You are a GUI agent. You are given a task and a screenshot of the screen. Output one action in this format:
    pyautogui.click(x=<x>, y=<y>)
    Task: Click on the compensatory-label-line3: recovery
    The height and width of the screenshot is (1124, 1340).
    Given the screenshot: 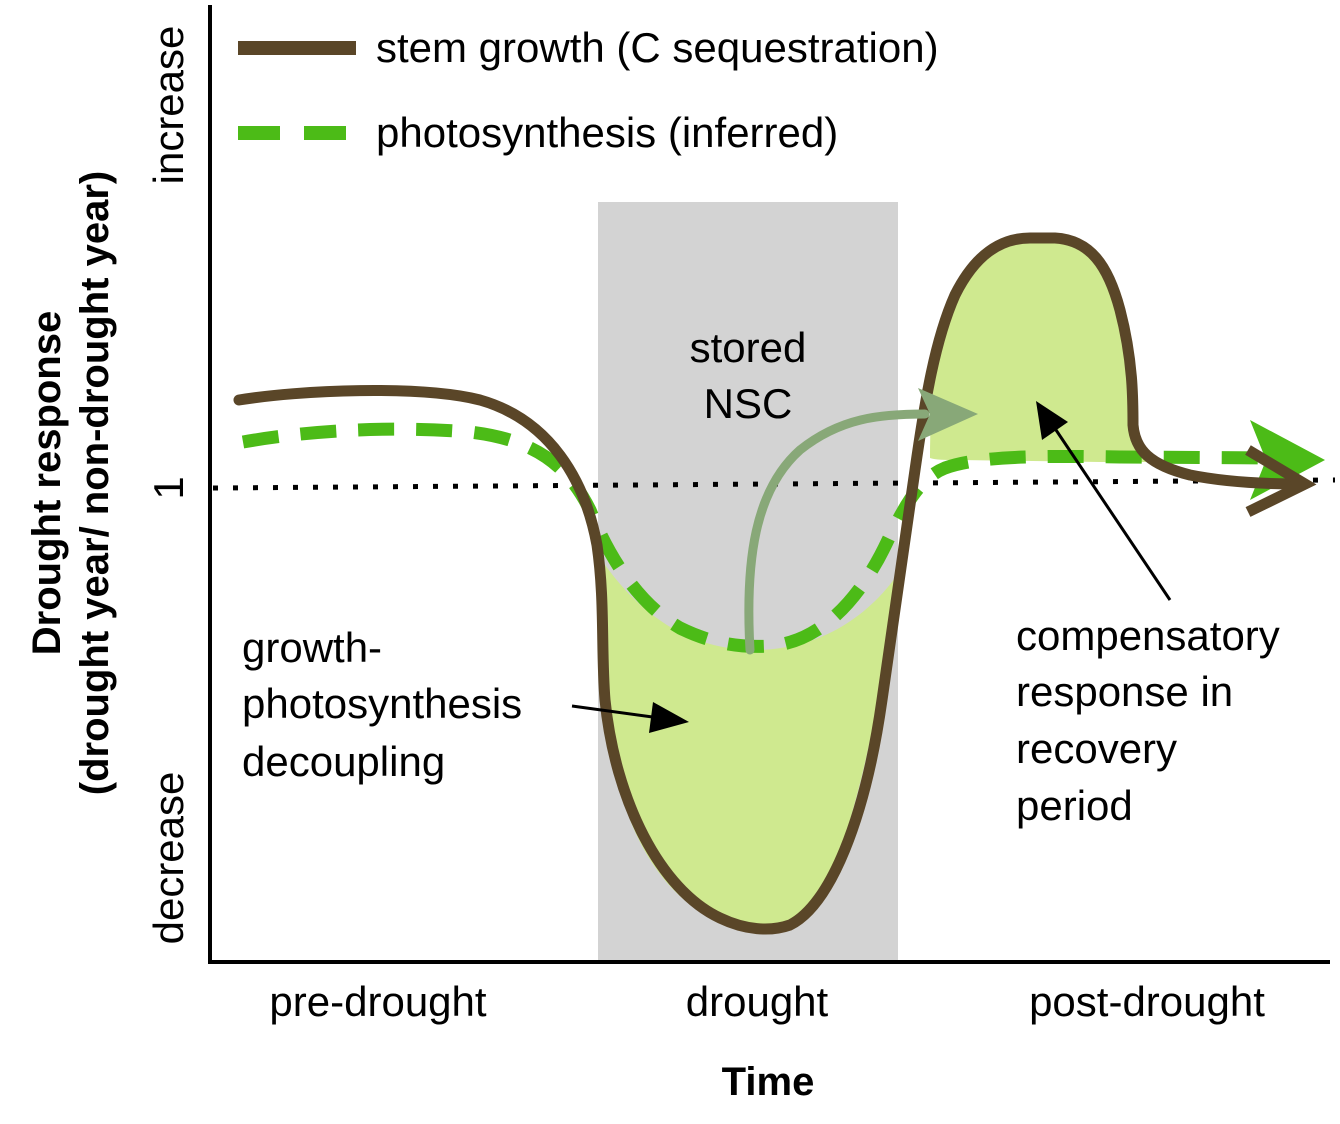 What is the action you would take?
    pyautogui.click(x=1096, y=748)
    